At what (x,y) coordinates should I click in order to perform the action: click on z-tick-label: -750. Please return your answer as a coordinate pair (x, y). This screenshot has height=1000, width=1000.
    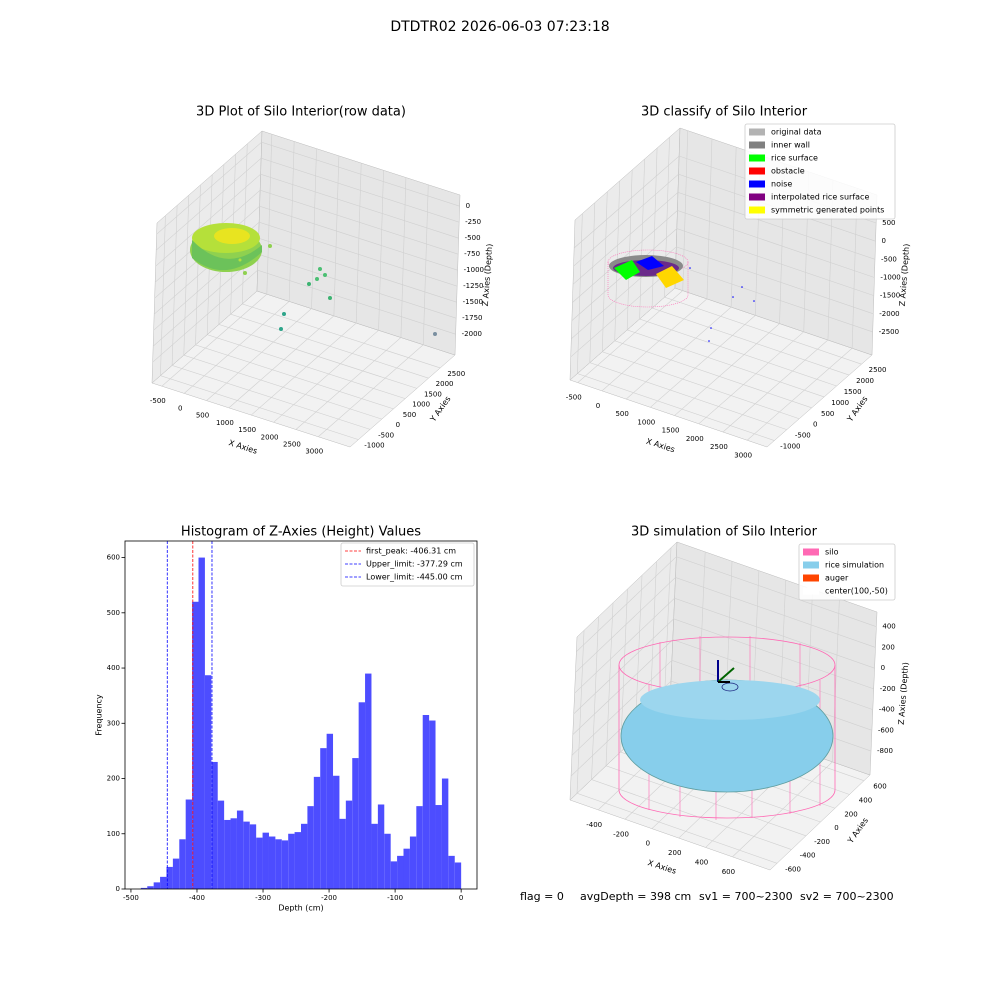
    Looking at the image, I should click on (472, 254).